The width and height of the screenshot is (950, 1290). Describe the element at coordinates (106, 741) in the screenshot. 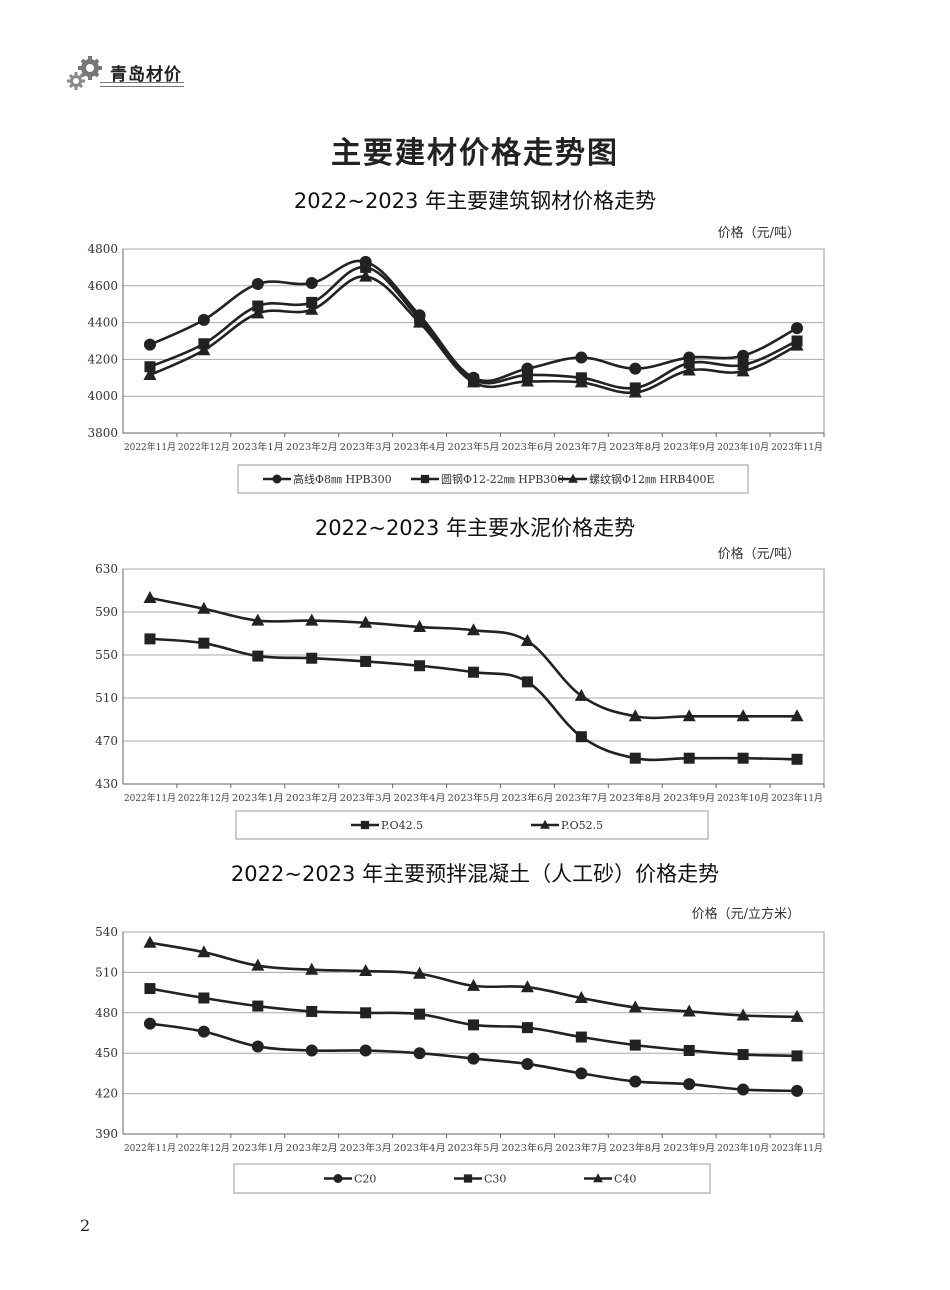

I see `y-tick-label: 470` at that location.